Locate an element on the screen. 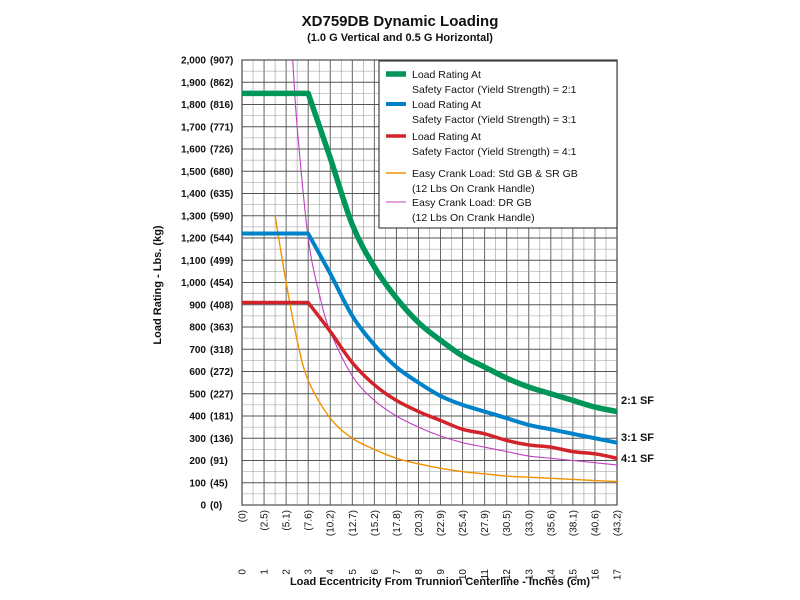  y-tick-label-lbs: 700 is located at coordinates (197, 350).